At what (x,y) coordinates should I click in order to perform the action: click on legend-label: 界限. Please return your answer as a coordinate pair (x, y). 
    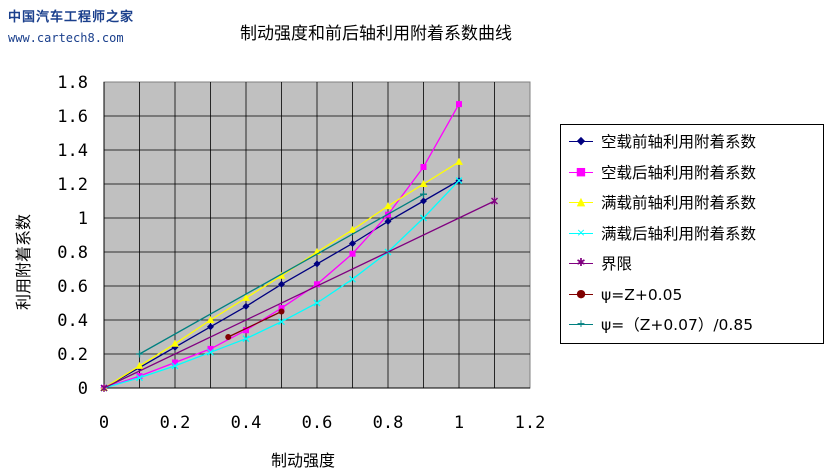
    Looking at the image, I should click on (617, 264).